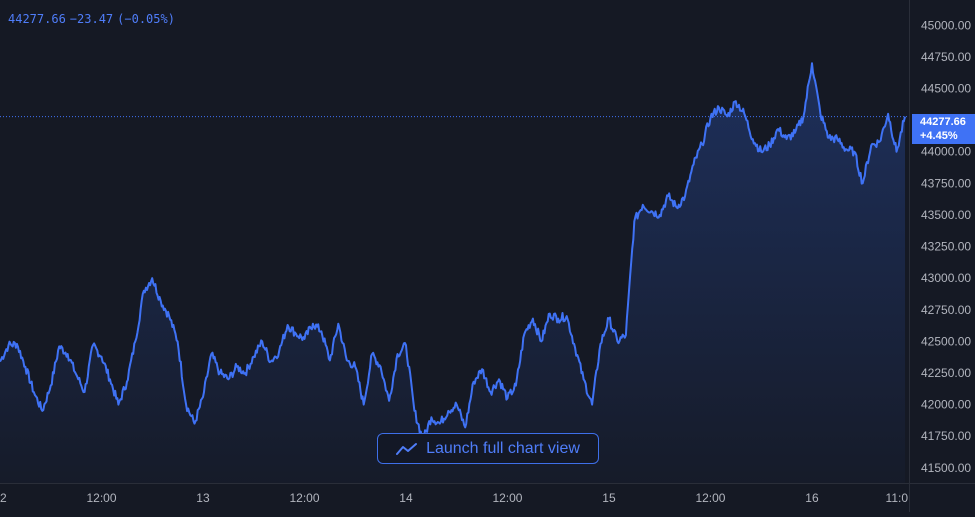 This screenshot has width=975, height=517. What do you see at coordinates (946, 152) in the screenshot?
I see `y-tick-label: 44000.00` at bounding box center [946, 152].